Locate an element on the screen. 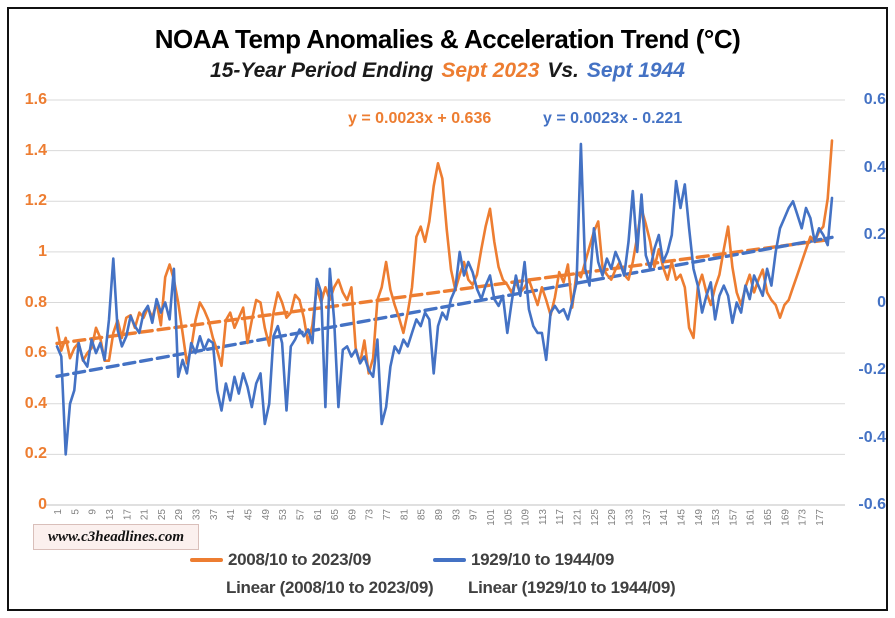 This screenshot has height=618, width=895. trend-equation-blue: y = 0.0023x - 0.221 is located at coordinates (613, 118).